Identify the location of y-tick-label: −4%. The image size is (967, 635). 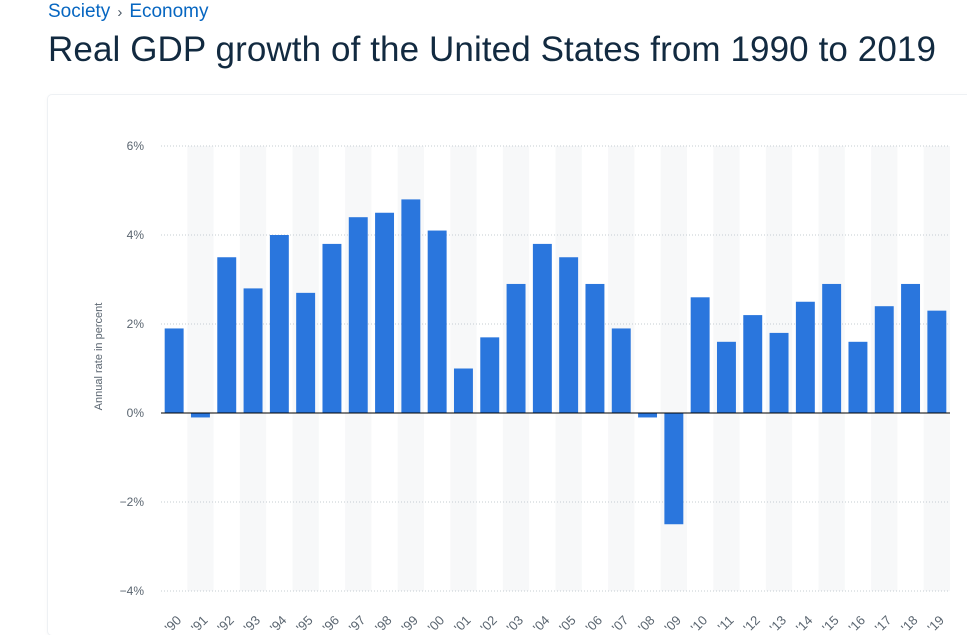
(132, 591).